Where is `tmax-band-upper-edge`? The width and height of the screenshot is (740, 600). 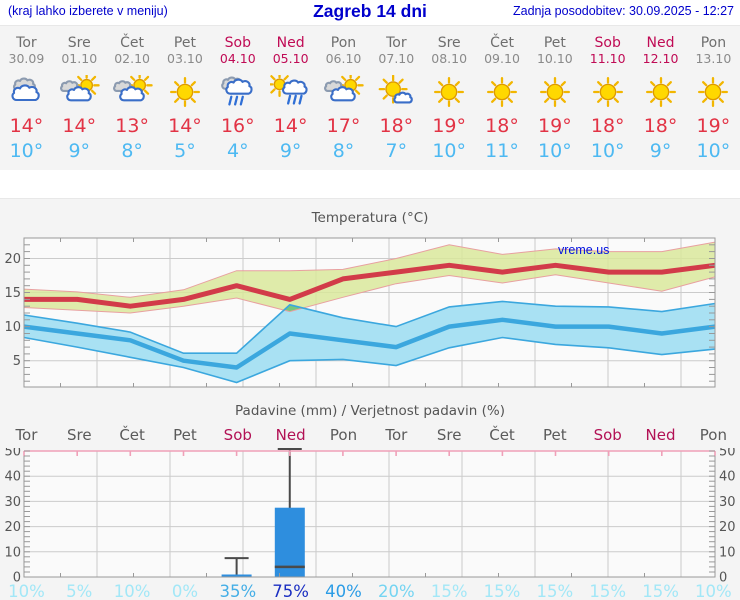
tmax-band-upper-edge is located at coordinates (369, 269).